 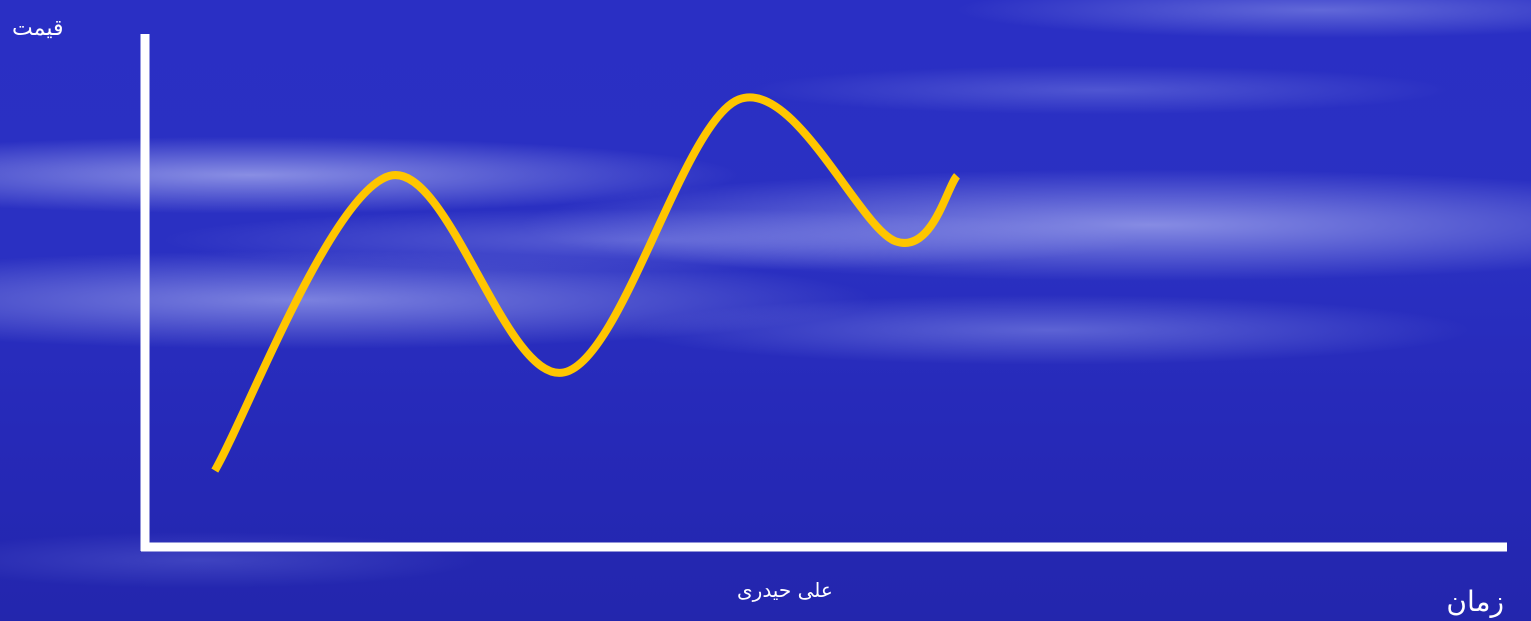 I want to click on y-axis-label: قيمت, so click(x=38, y=28).